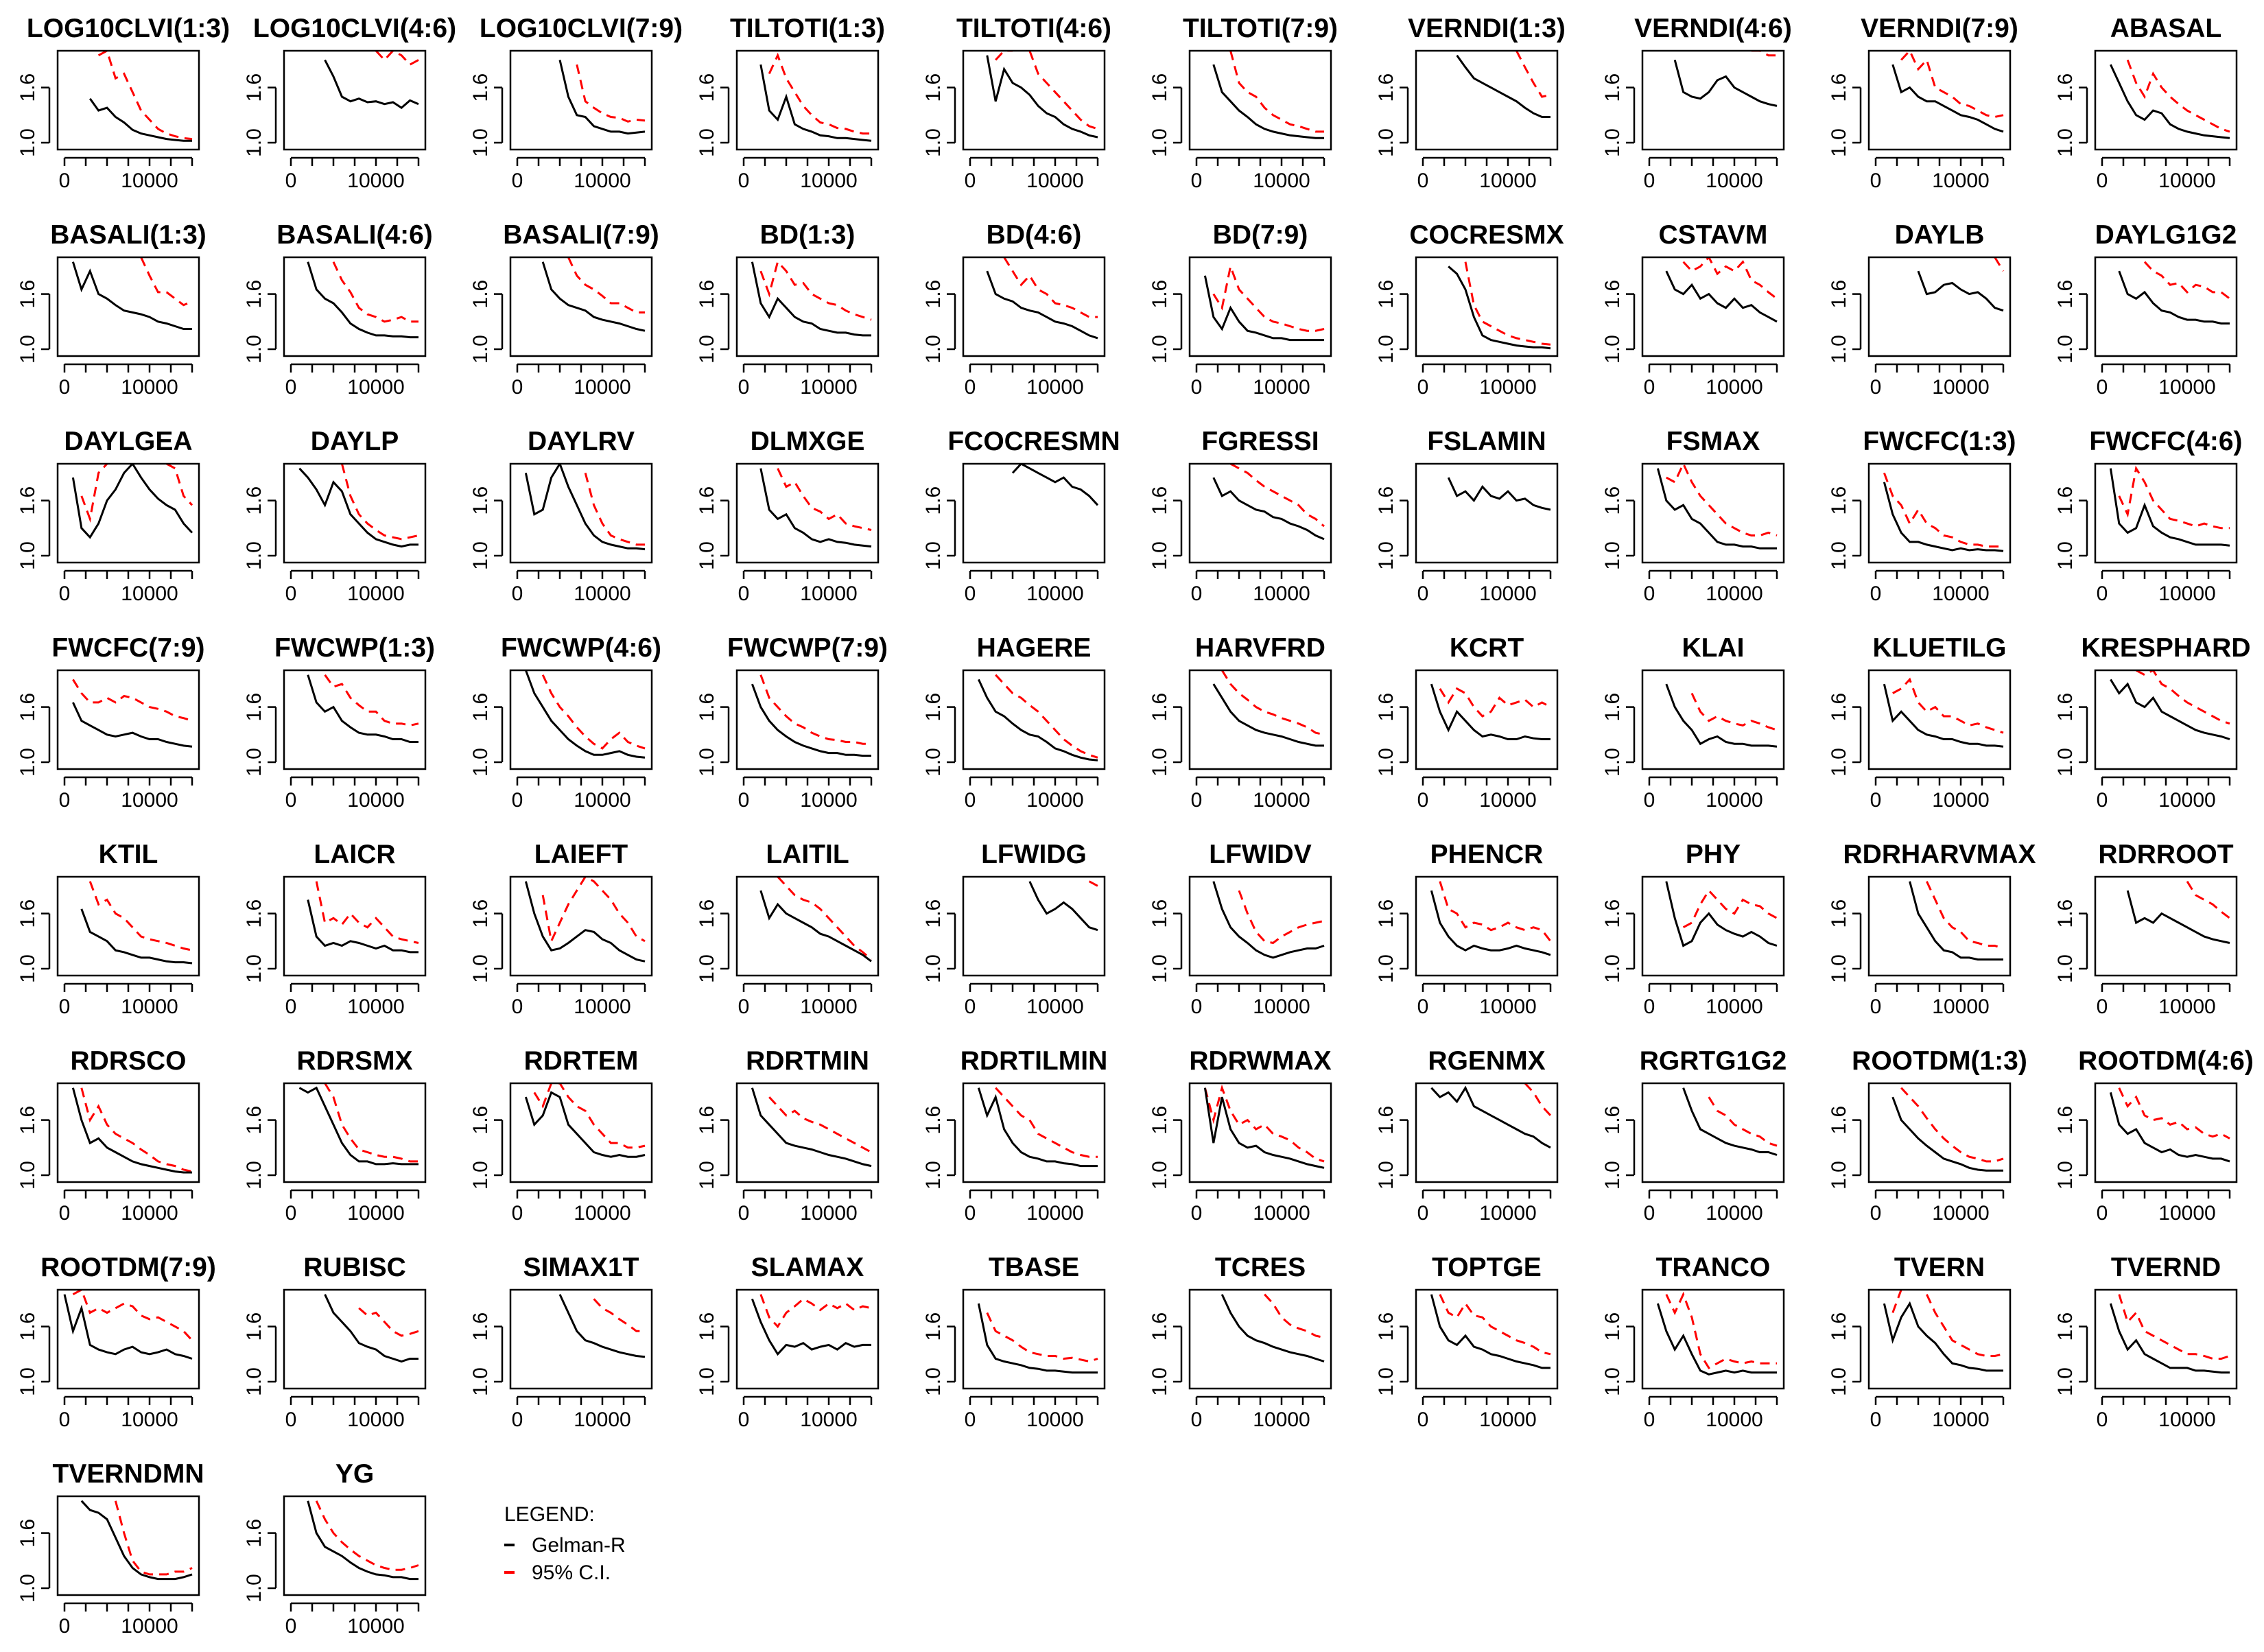 The height and width of the screenshot is (1652, 2264). I want to click on panel-title: KCRT, so click(1487, 648).